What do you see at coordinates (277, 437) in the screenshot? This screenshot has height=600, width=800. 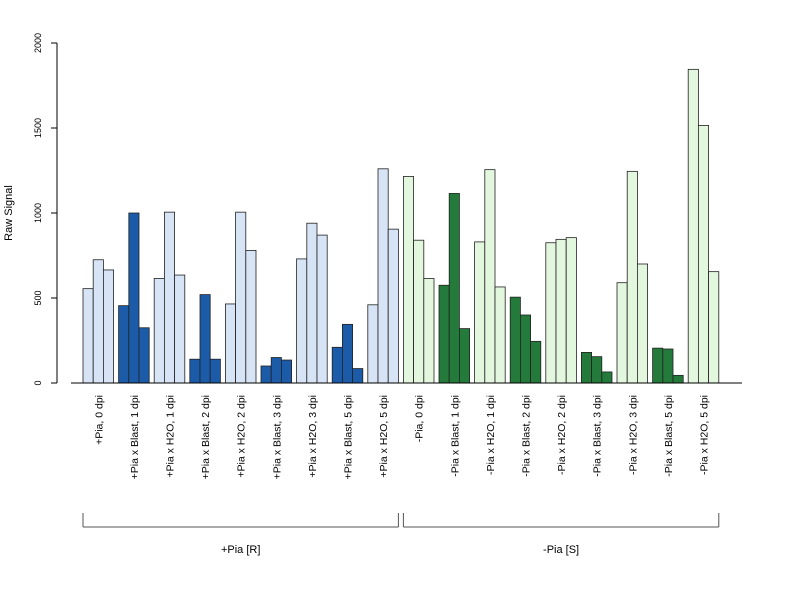 I see `x-tick-label: +Pia x Blast, 3 dpi` at bounding box center [277, 437].